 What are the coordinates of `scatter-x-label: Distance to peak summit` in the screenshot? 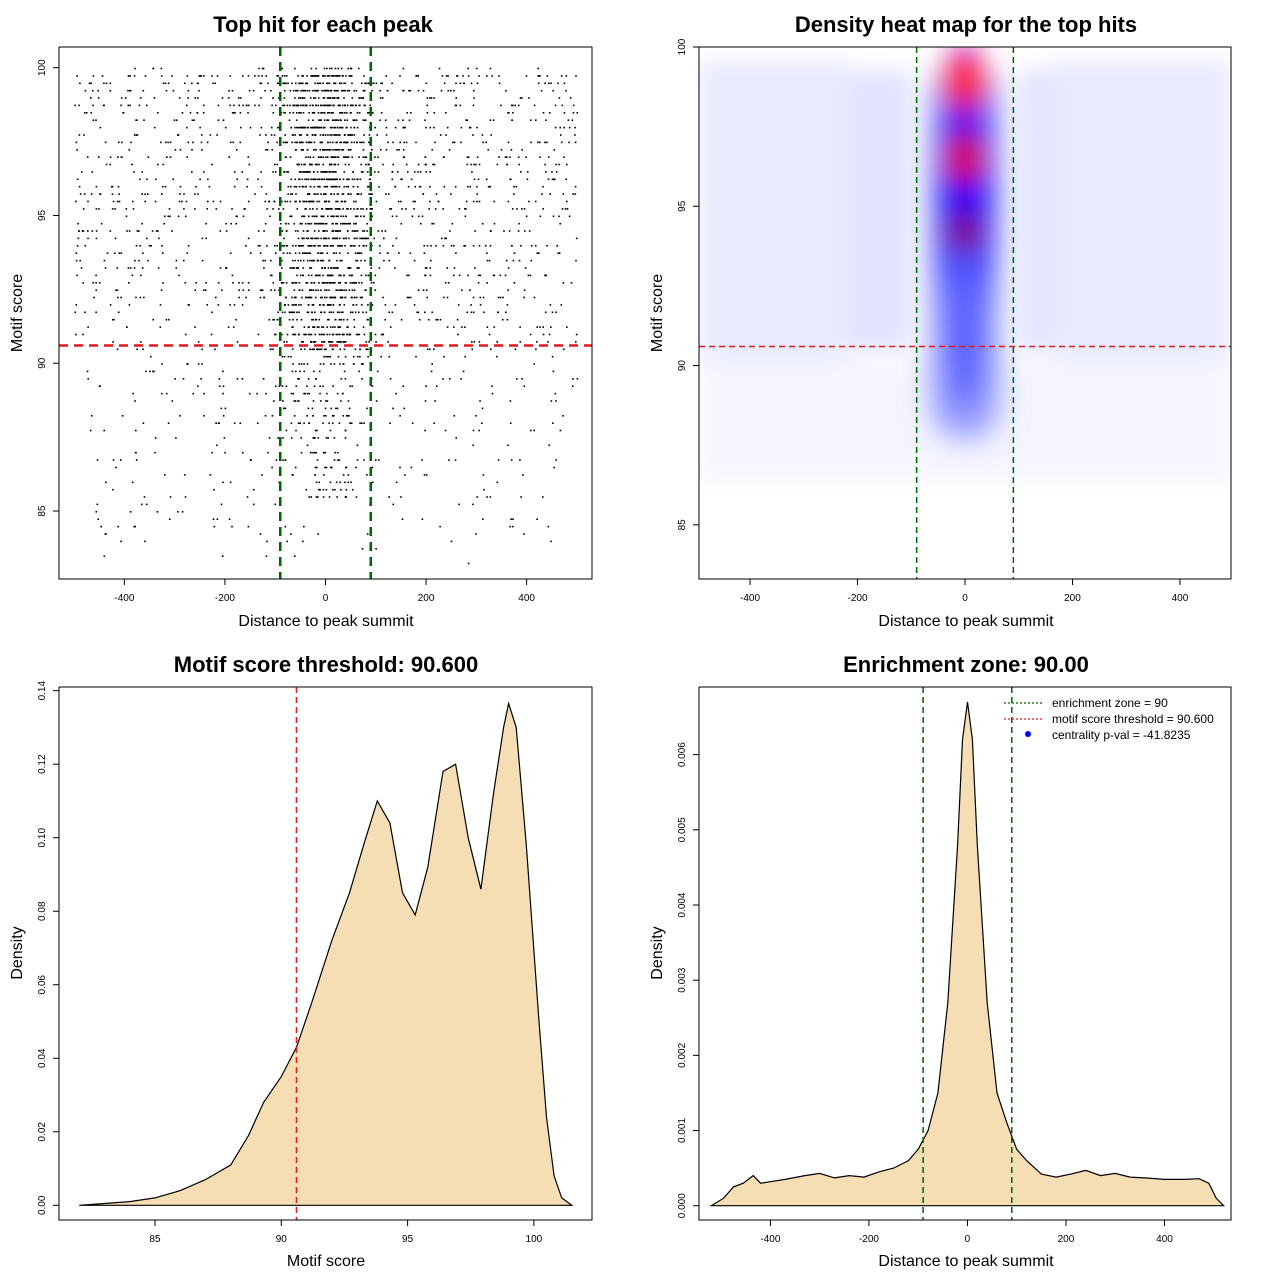 It's located at (326, 621).